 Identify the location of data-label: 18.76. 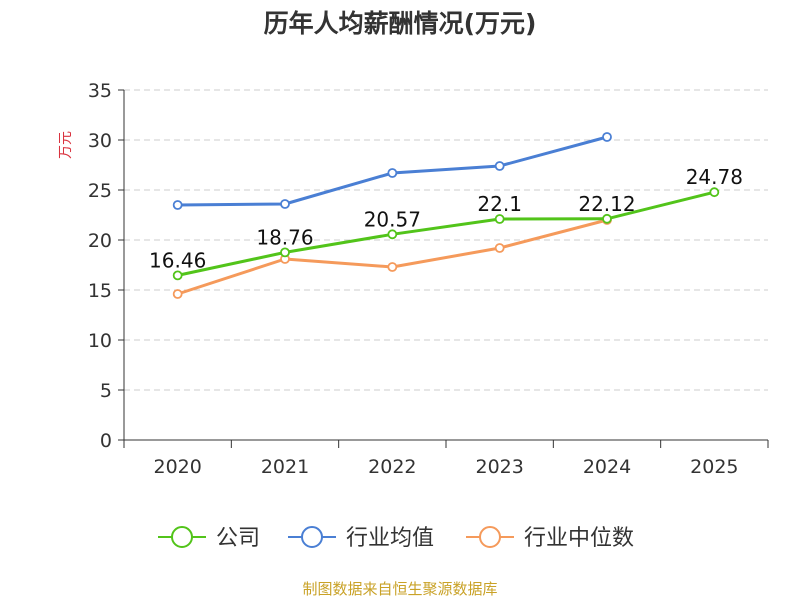
(284, 237).